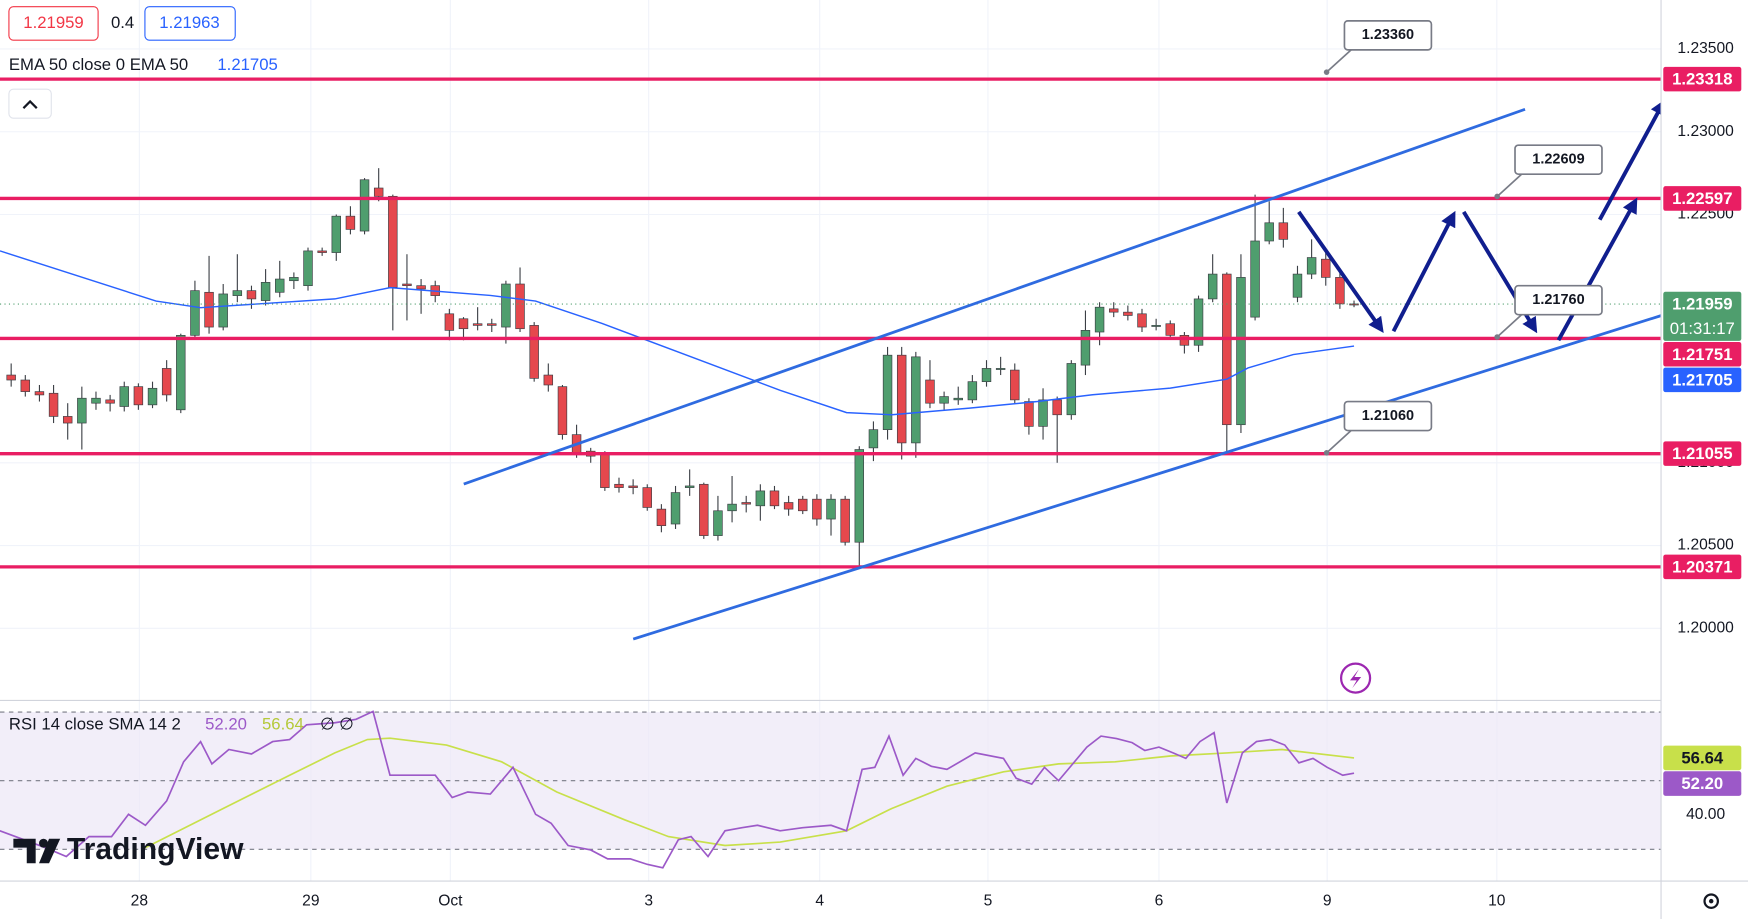 This screenshot has width=1748, height=919. Describe the element at coordinates (337, 723) in the screenshot. I see `na-markers: ∅ ∅` at that location.